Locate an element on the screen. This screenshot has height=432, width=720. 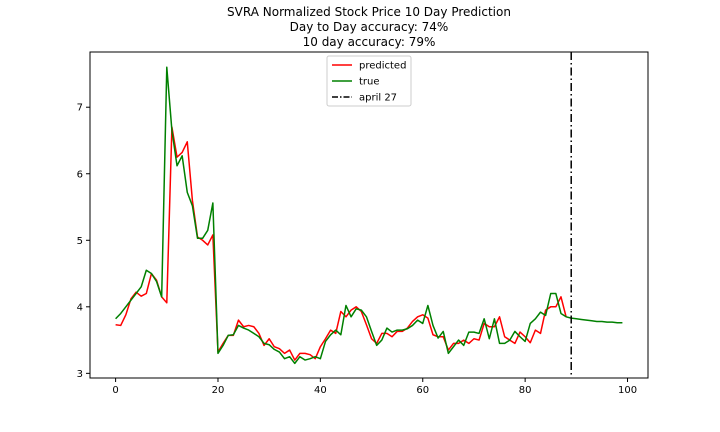
x-tick-label: 60 is located at coordinates (422, 390).